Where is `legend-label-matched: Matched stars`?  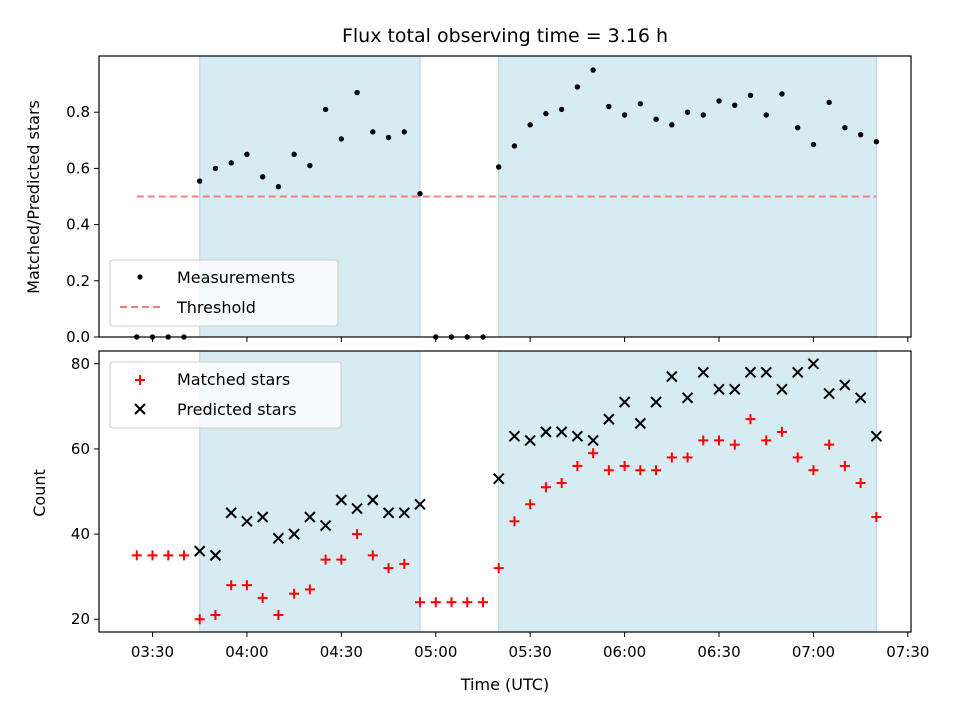
legend-label-matched: Matched stars is located at coordinates (233, 379).